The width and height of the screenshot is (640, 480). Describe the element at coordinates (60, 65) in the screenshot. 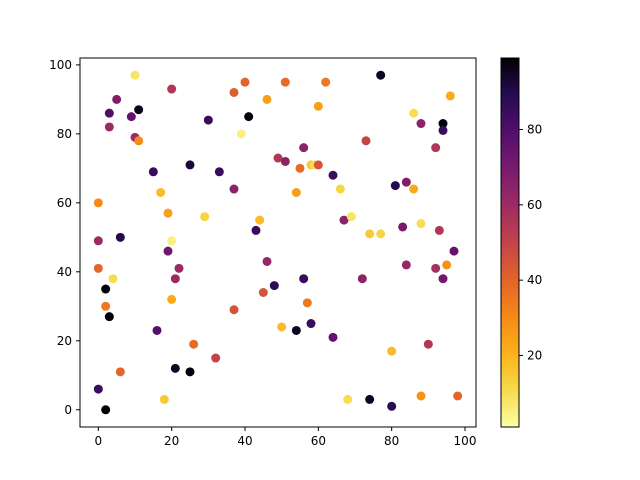

I see `y-tick-label: 100` at that location.